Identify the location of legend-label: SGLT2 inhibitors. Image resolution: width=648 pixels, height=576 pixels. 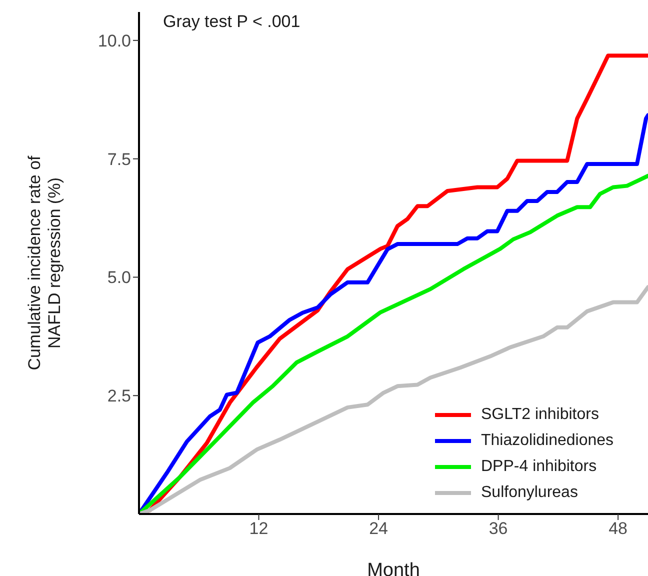
(540, 415).